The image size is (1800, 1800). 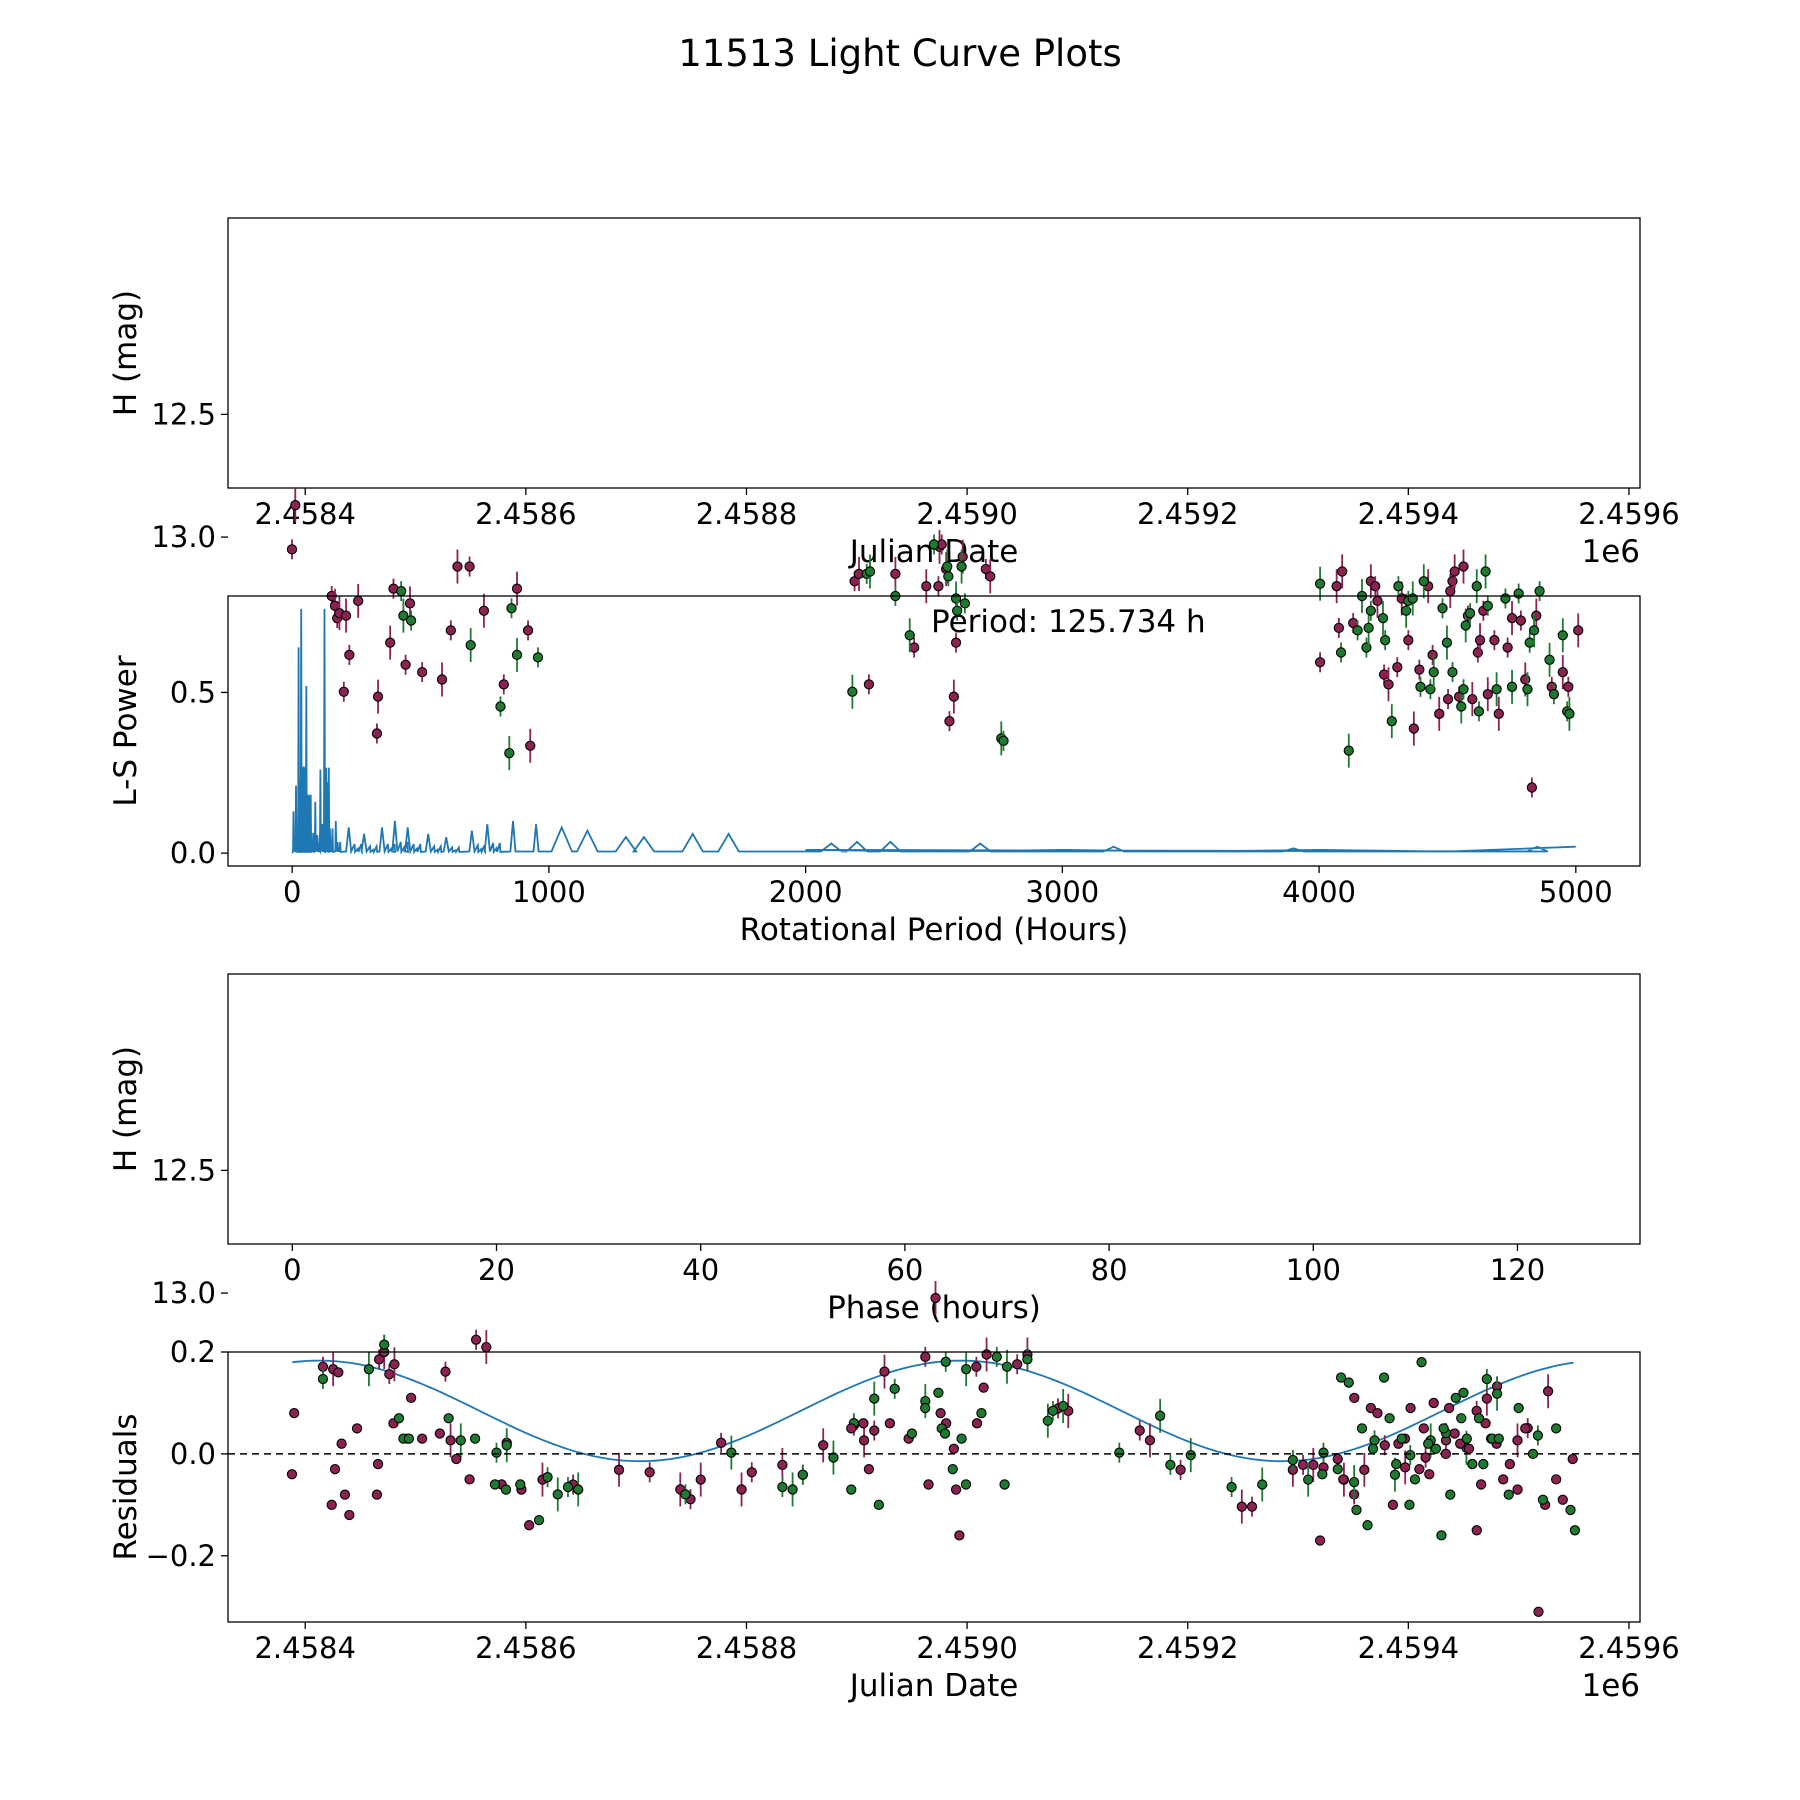 I want to click on x-axis-label: Julian Date, so click(x=933, y=552).